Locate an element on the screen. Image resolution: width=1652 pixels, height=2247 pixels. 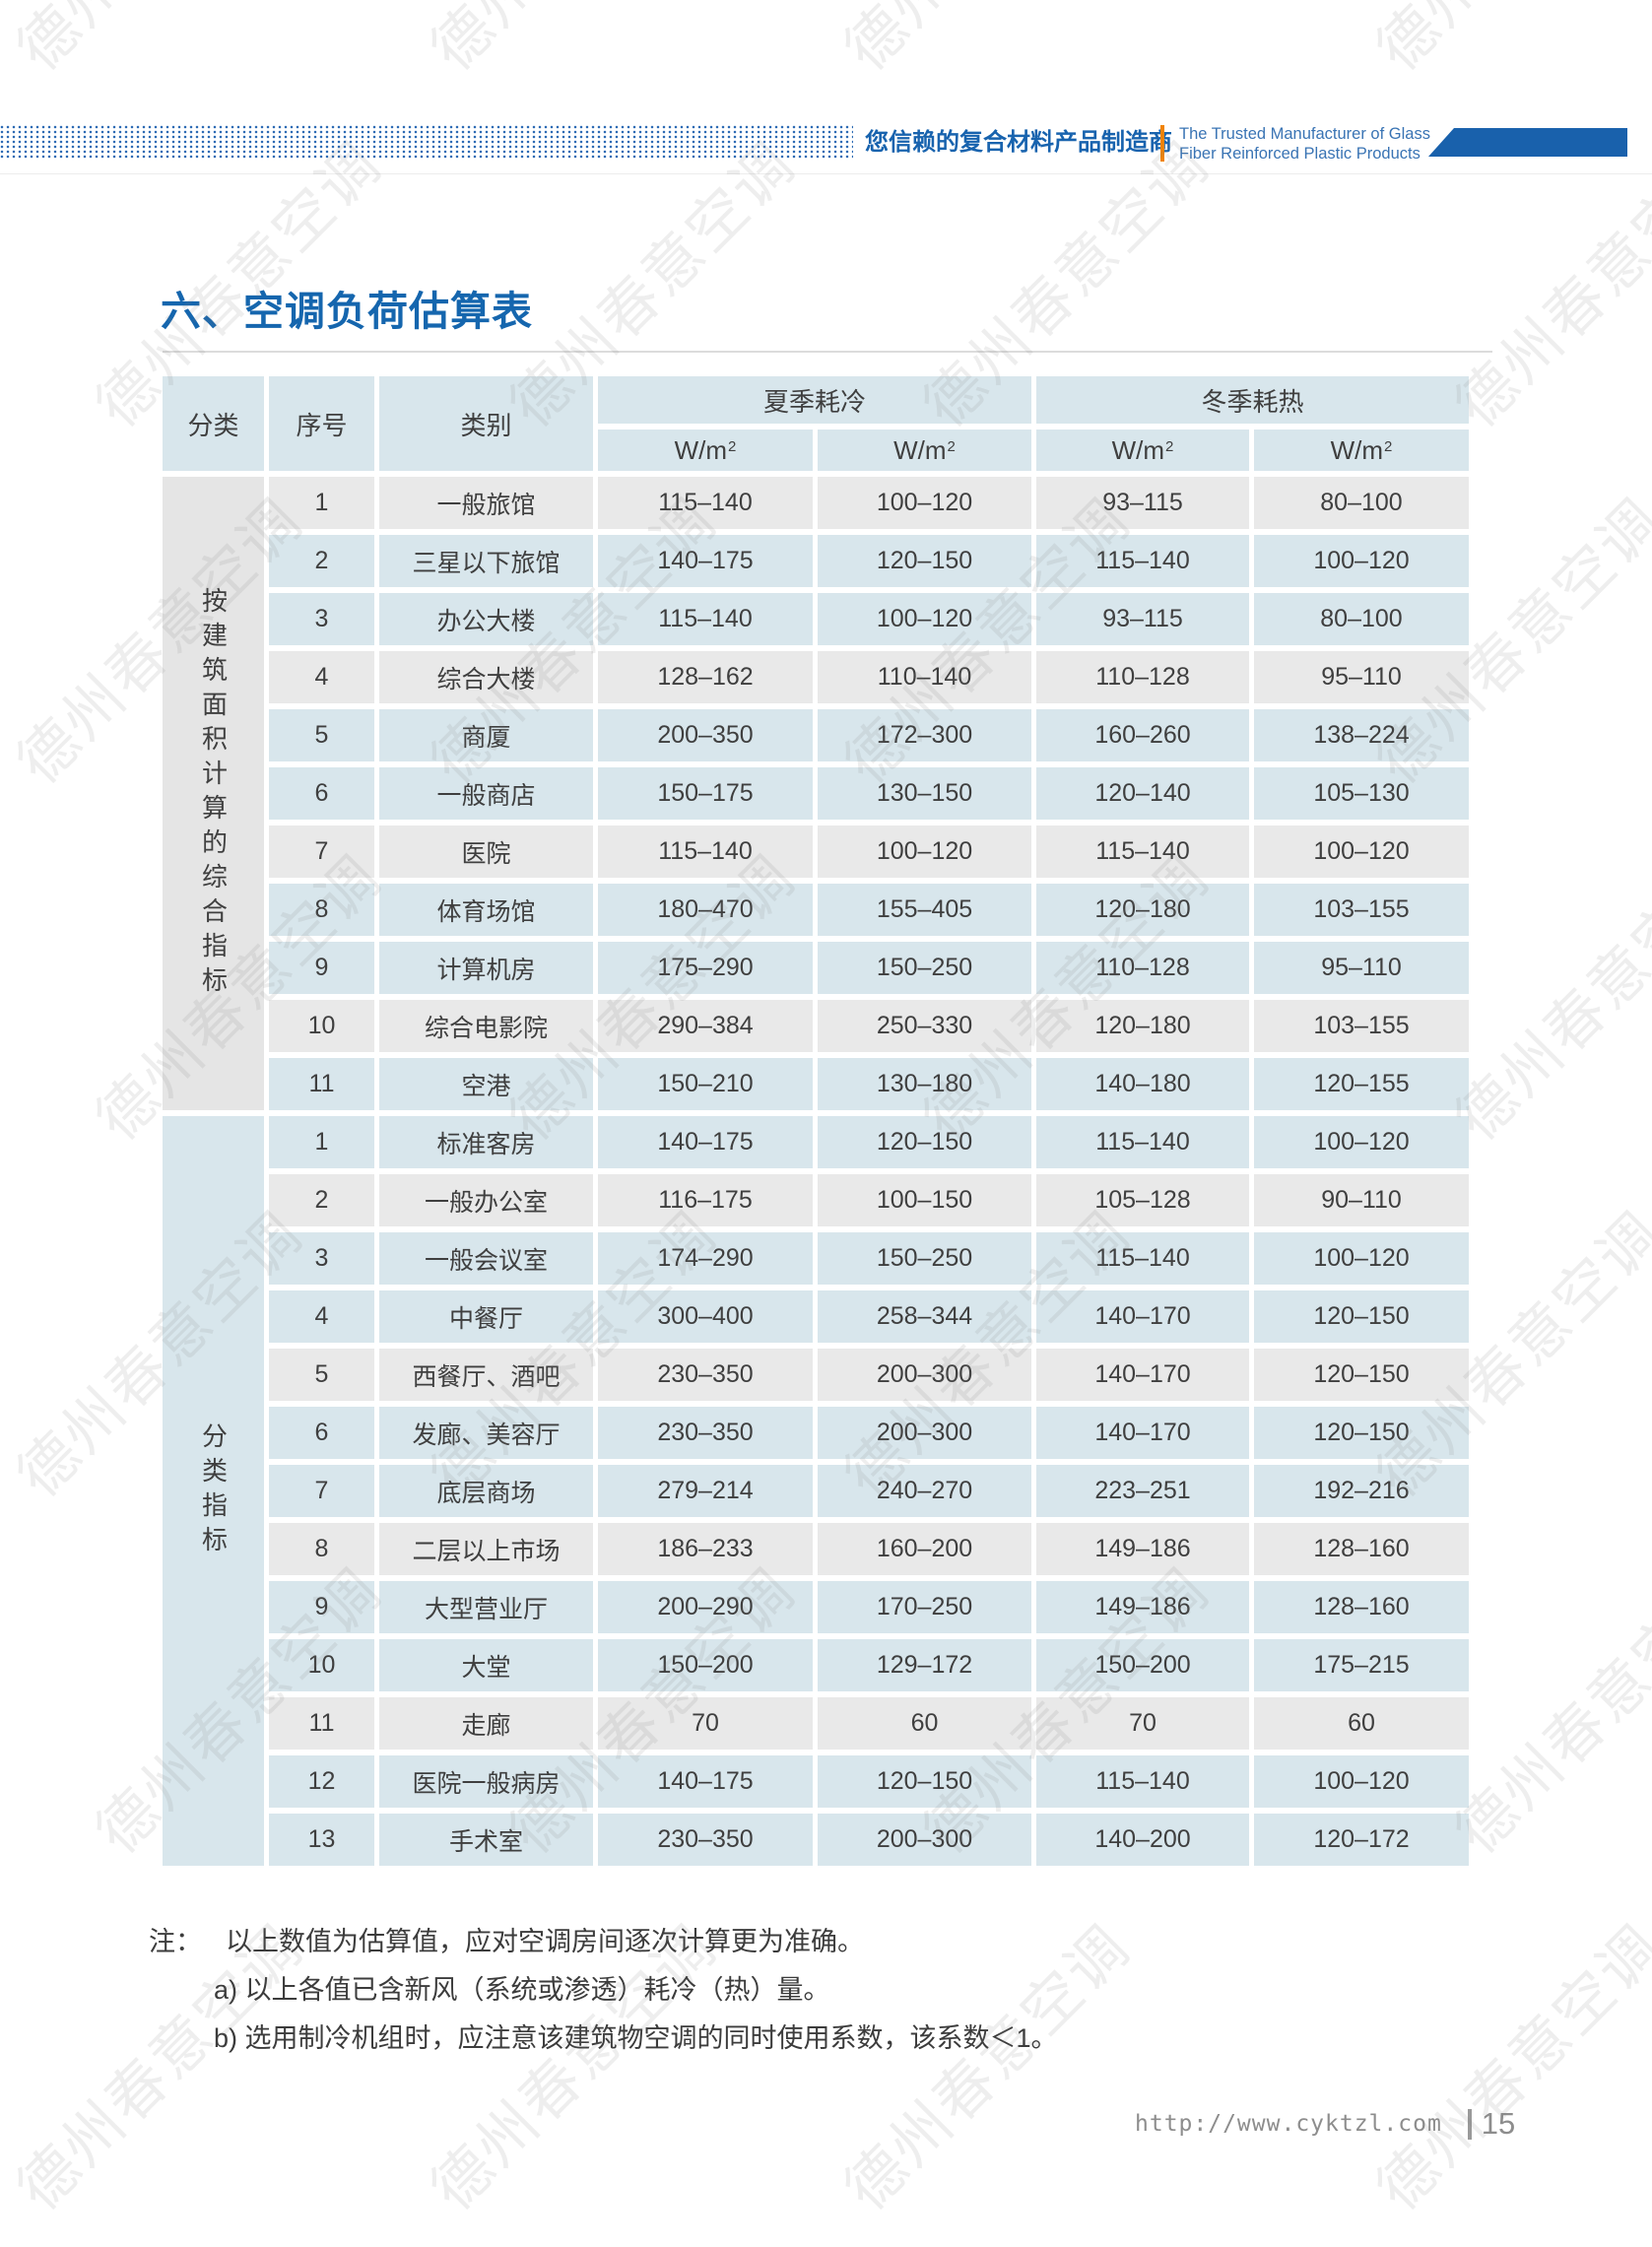
page-number-divider is located at coordinates (1469, 2124).